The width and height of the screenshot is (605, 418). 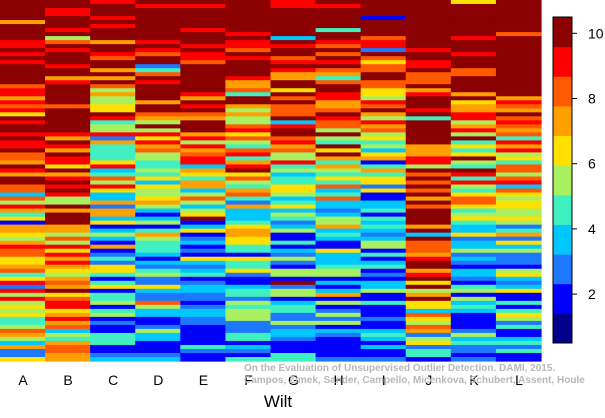 What do you see at coordinates (270, 380) in the screenshot?
I see `x-tick-labels: A B C D E F G H I J K L` at bounding box center [270, 380].